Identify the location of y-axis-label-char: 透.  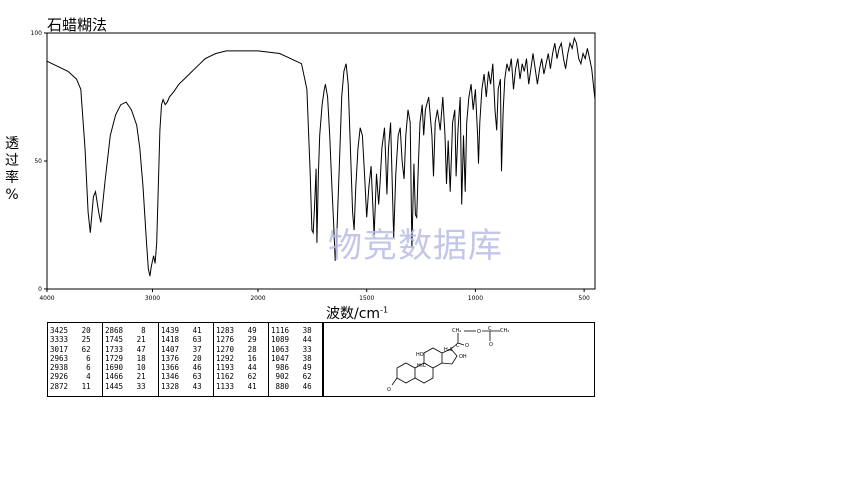
(12, 144).